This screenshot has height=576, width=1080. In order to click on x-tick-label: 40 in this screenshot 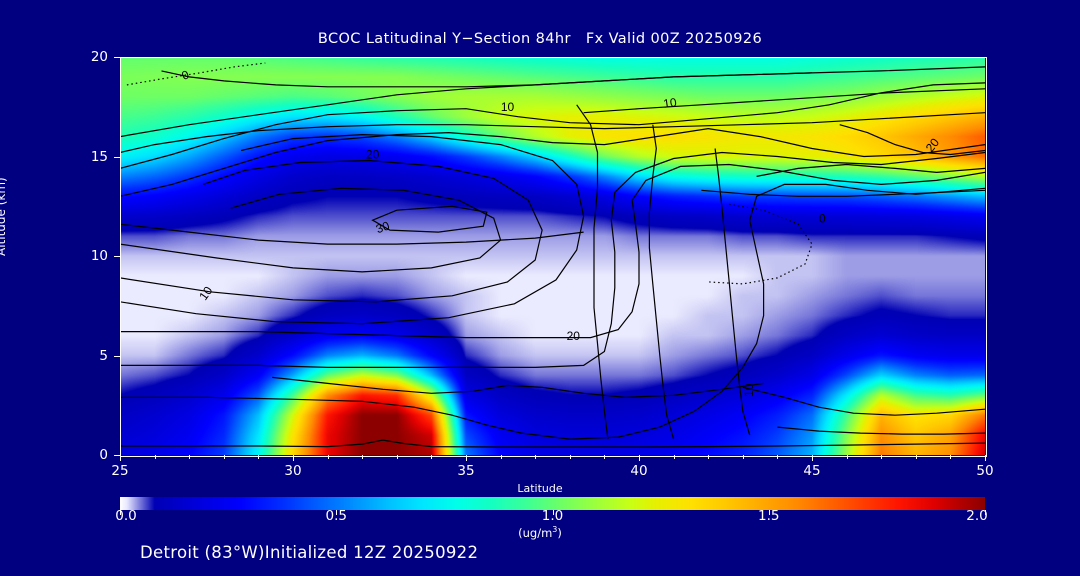, I will do `click(639, 471)`.